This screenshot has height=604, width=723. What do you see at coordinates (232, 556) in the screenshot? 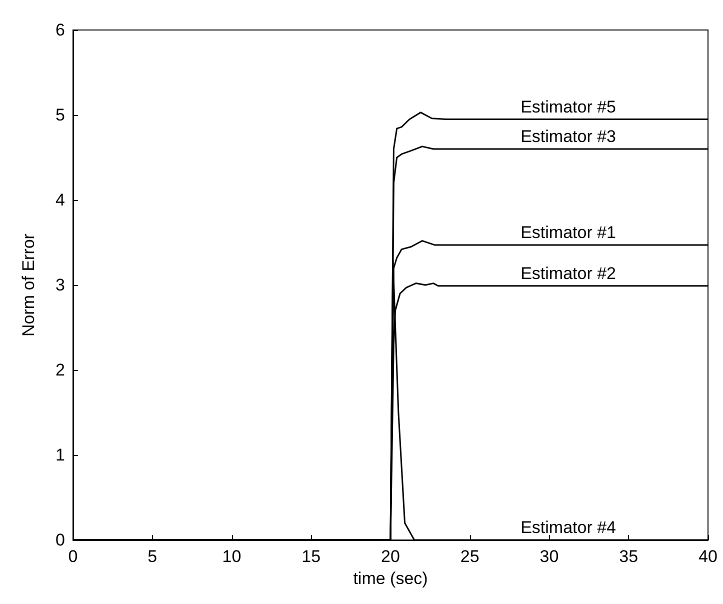
I see `x-tick-label: 10` at bounding box center [232, 556].